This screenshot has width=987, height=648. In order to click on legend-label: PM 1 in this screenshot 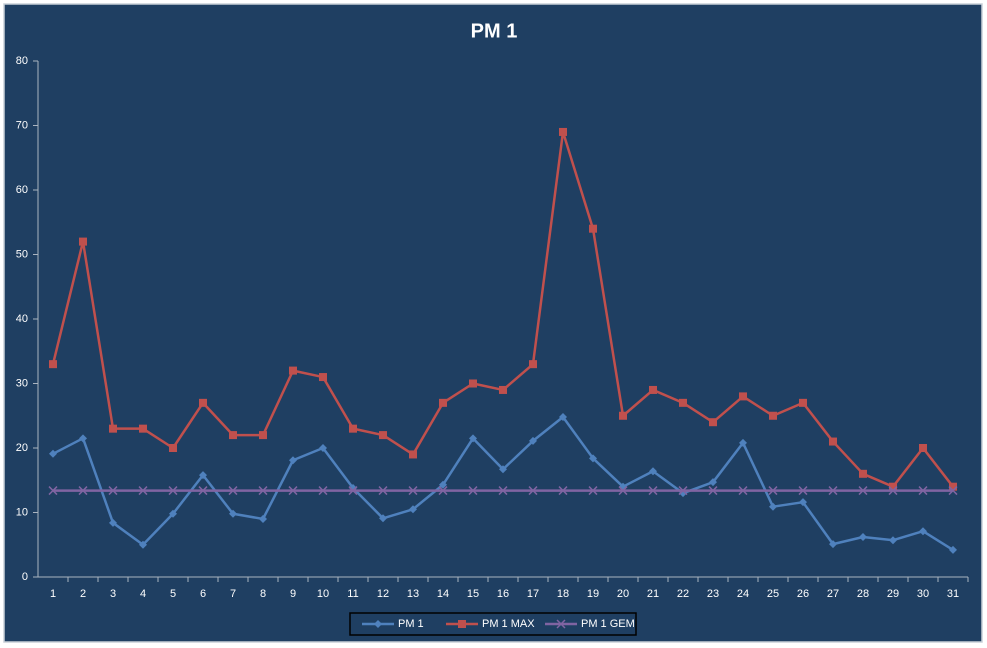, I will do `click(411, 624)`.